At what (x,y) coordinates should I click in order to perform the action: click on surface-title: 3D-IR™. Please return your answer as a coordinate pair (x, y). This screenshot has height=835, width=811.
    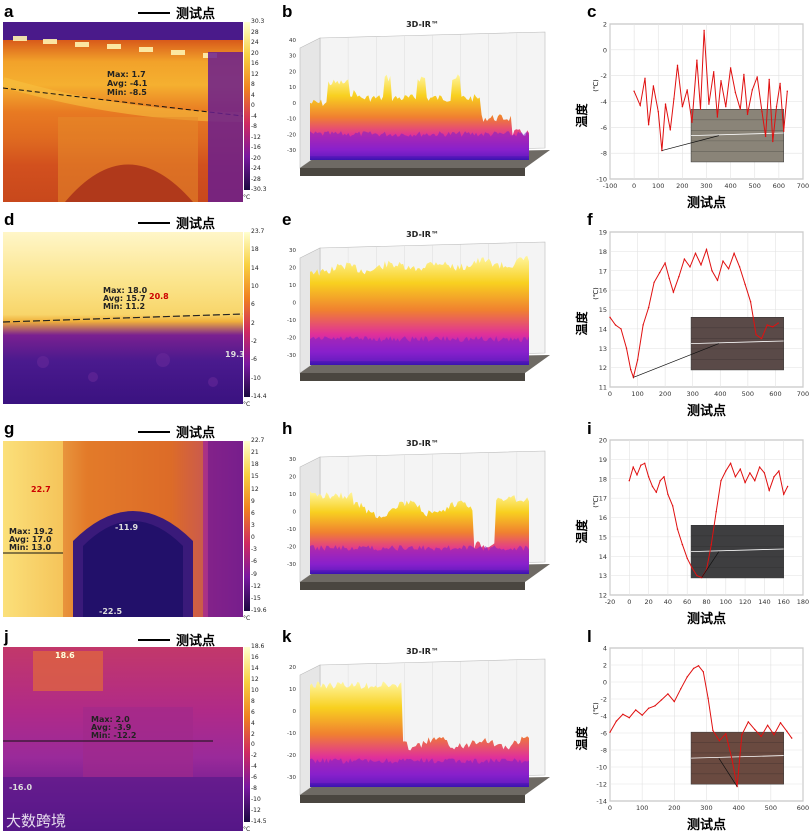
    Looking at the image, I should click on (422, 234).